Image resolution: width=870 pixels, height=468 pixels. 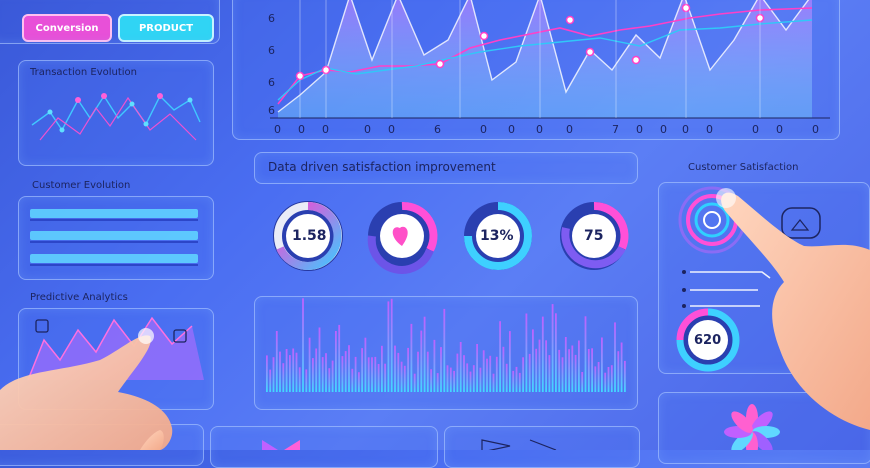 What do you see at coordinates (748, 279) in the screenshot?
I see `satisfaction-graphics` at bounding box center [748, 279].